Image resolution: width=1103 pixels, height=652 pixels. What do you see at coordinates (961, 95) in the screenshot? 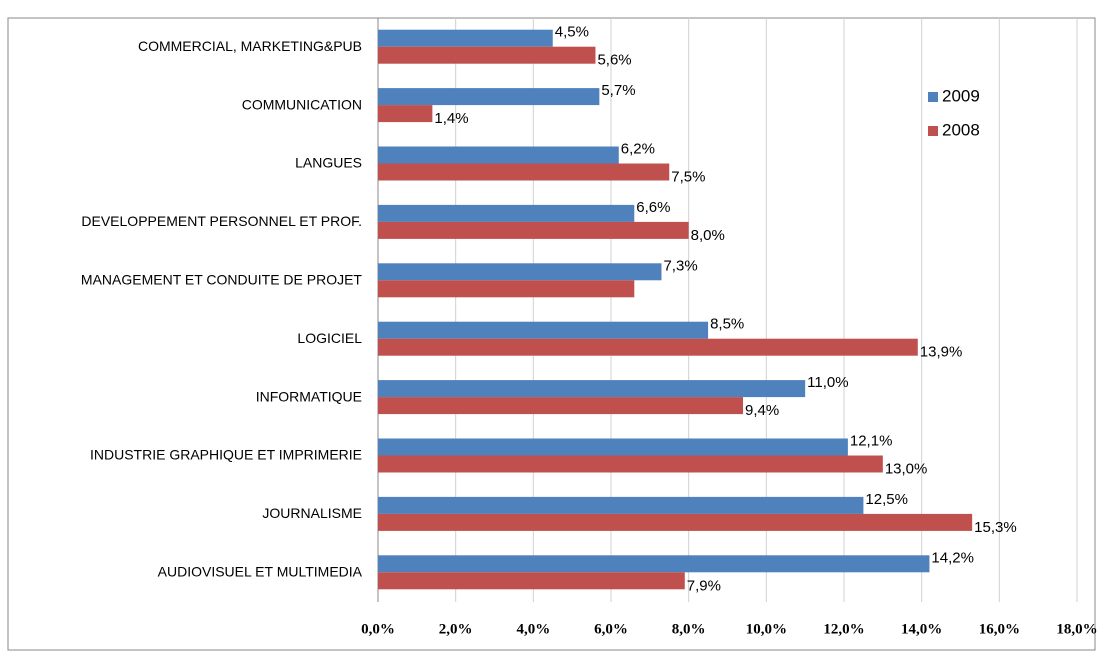
I see `legend-label: 2009` at bounding box center [961, 95].